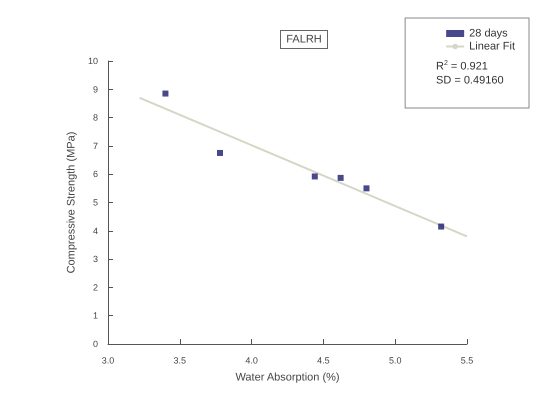  What do you see at coordinates (180, 361) in the screenshot?
I see `x-tick-label: 3.5` at bounding box center [180, 361].